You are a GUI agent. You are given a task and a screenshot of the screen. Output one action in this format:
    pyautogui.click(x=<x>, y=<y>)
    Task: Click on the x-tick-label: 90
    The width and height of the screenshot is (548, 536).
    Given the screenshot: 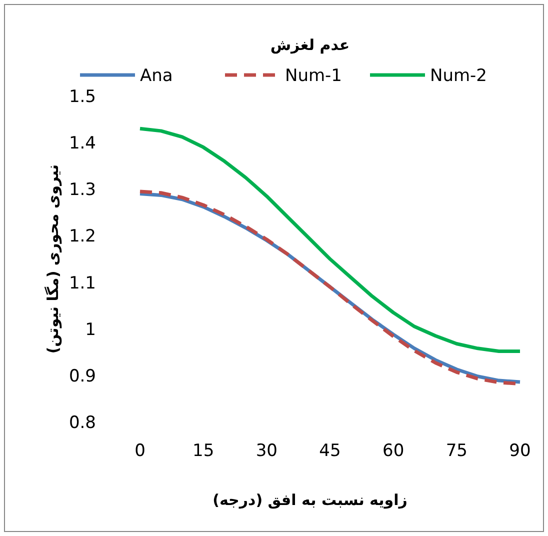 What is the action you would take?
    pyautogui.click(x=520, y=451)
    